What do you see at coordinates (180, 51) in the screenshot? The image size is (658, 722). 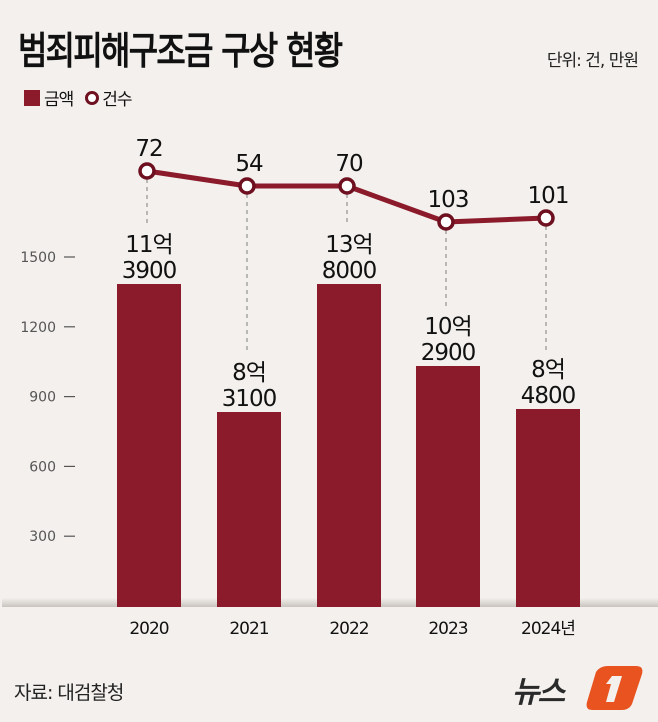 I see `chart-title: 범죄피해구조금 구상 현황` at bounding box center [180, 51].